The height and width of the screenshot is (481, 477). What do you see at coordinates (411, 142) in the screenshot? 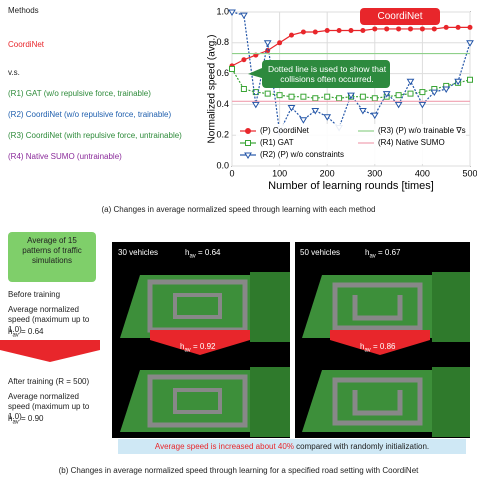
I see `legend-label: (R4) Native SUMO` at bounding box center [411, 142].